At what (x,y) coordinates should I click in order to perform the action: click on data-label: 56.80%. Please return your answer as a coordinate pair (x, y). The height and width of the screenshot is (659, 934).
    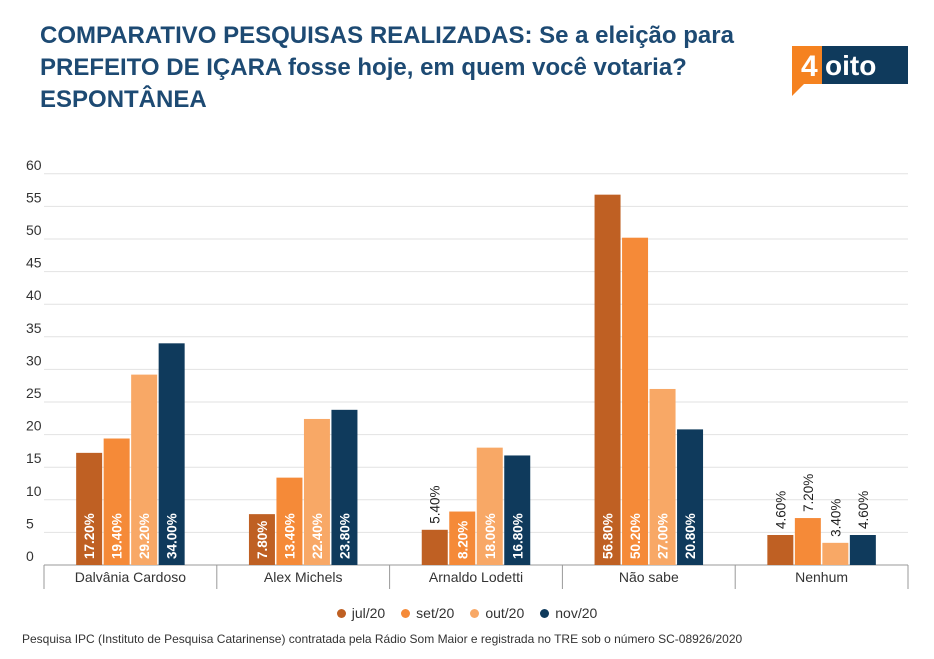
    Looking at the image, I should click on (608, 536).